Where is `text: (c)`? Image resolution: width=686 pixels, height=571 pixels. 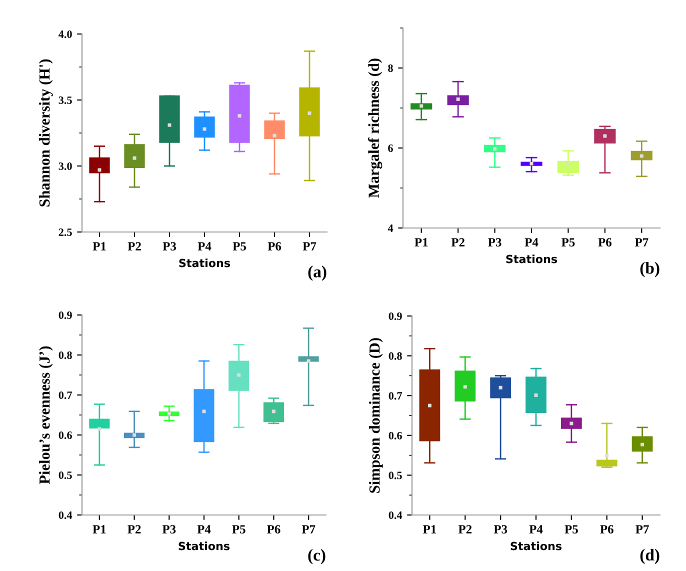 text: (c) is located at coordinates (317, 556).